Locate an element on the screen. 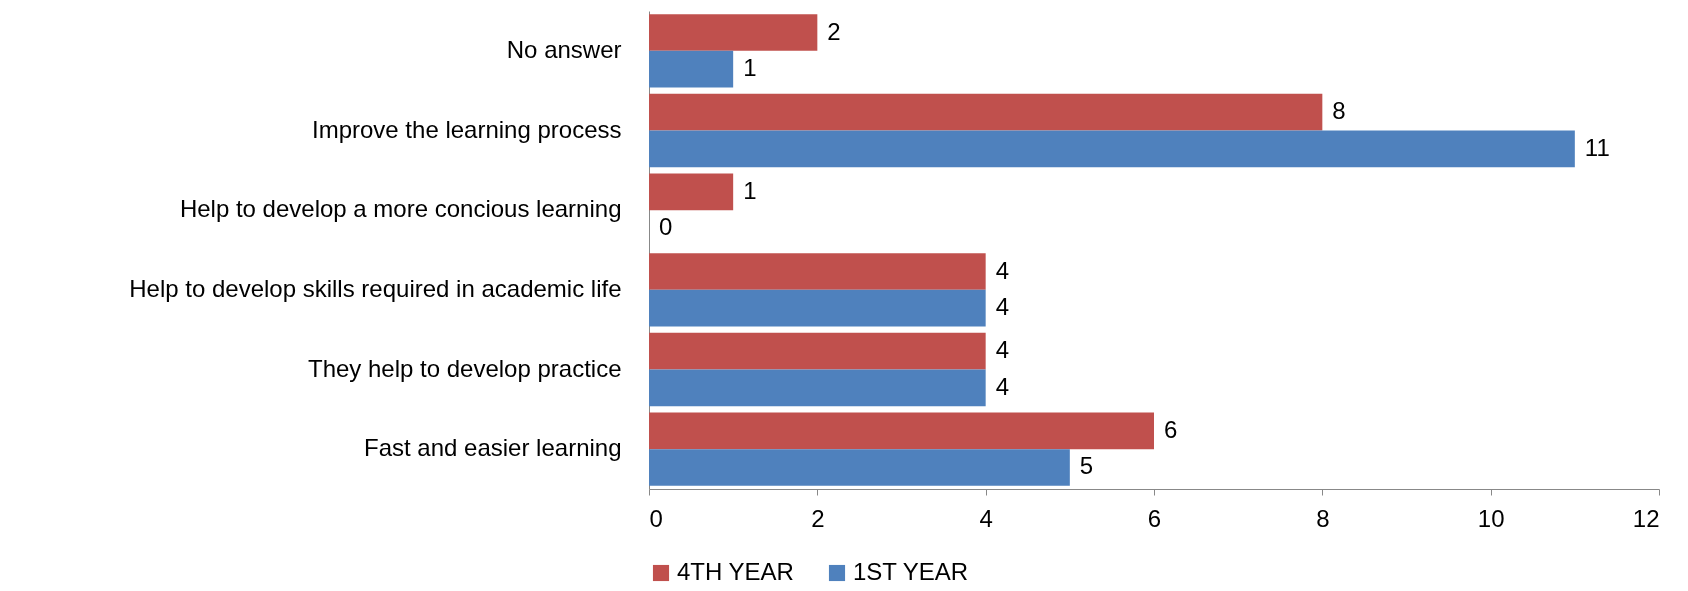  legend-label: 1ST YEAR is located at coordinates (911, 571).